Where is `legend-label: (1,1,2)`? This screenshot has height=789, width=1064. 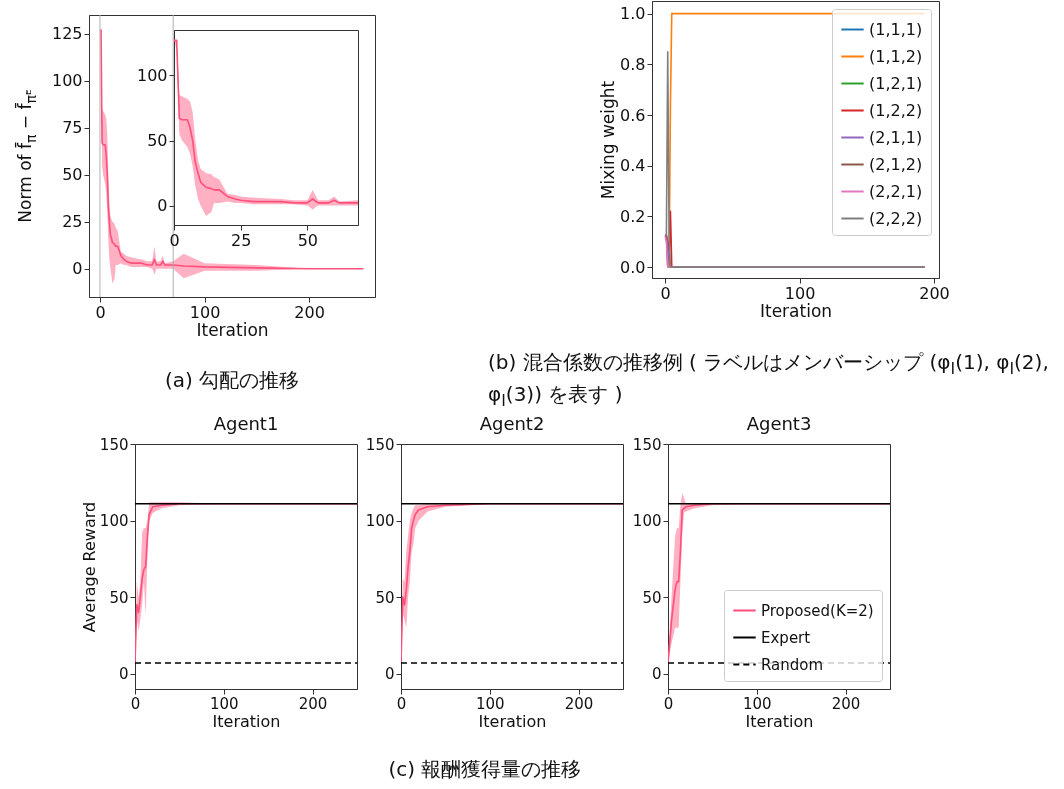
legend-label: (1,1,2) is located at coordinates (896, 56).